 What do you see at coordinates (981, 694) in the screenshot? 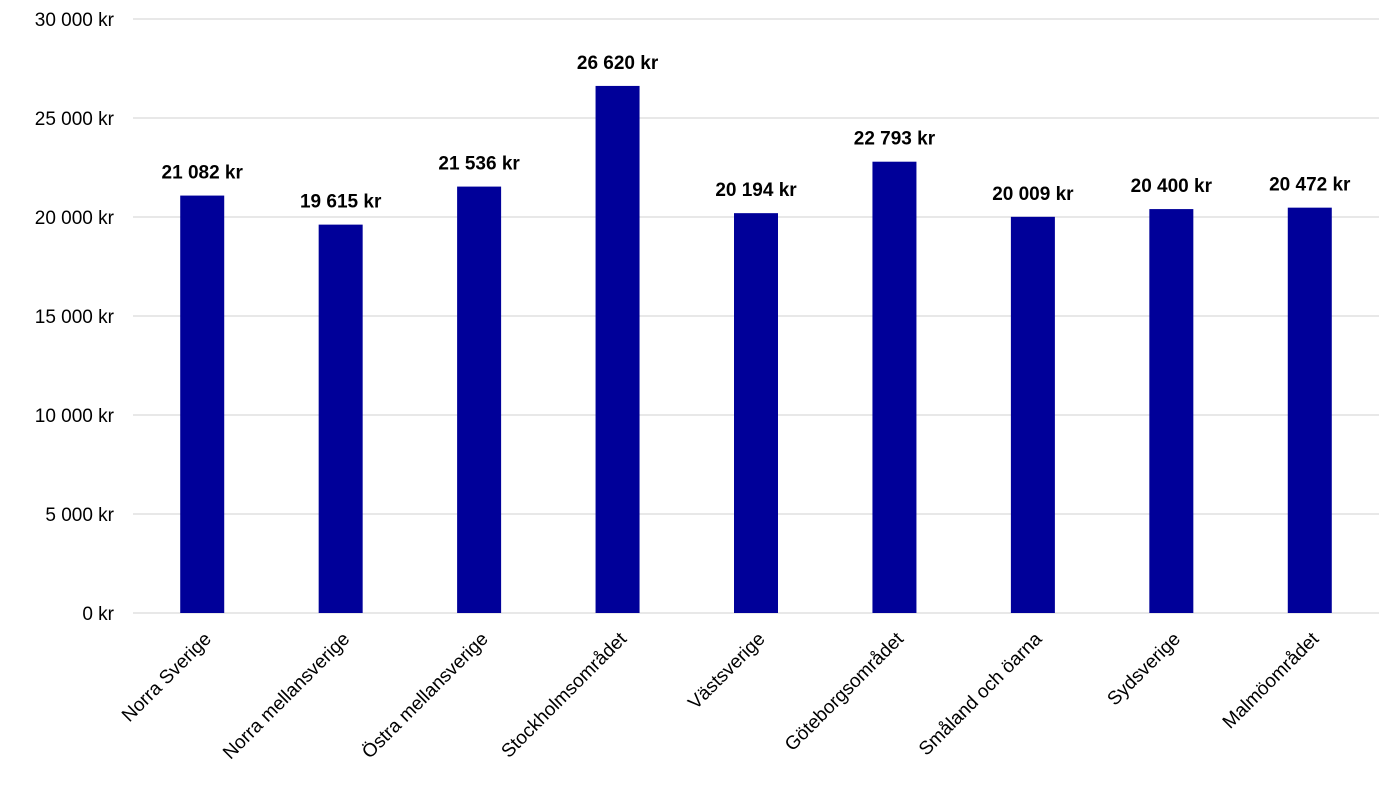
I see `category-label: Småland och öarna` at bounding box center [981, 694].